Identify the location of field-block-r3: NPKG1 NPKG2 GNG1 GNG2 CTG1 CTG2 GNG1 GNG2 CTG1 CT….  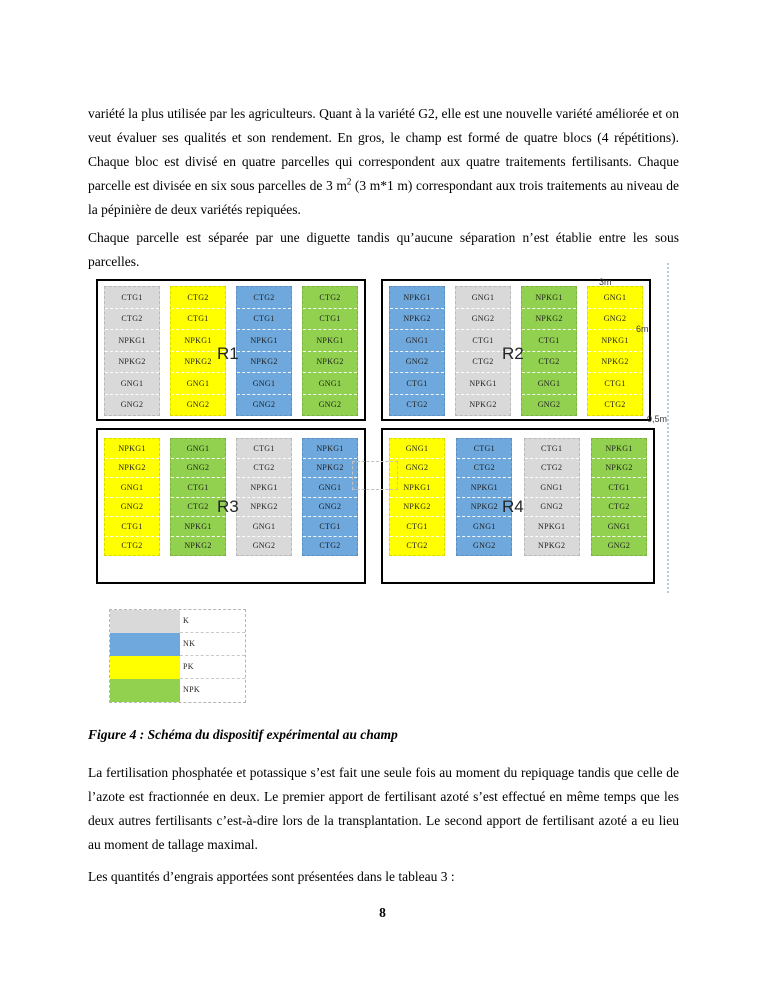
(231, 506).